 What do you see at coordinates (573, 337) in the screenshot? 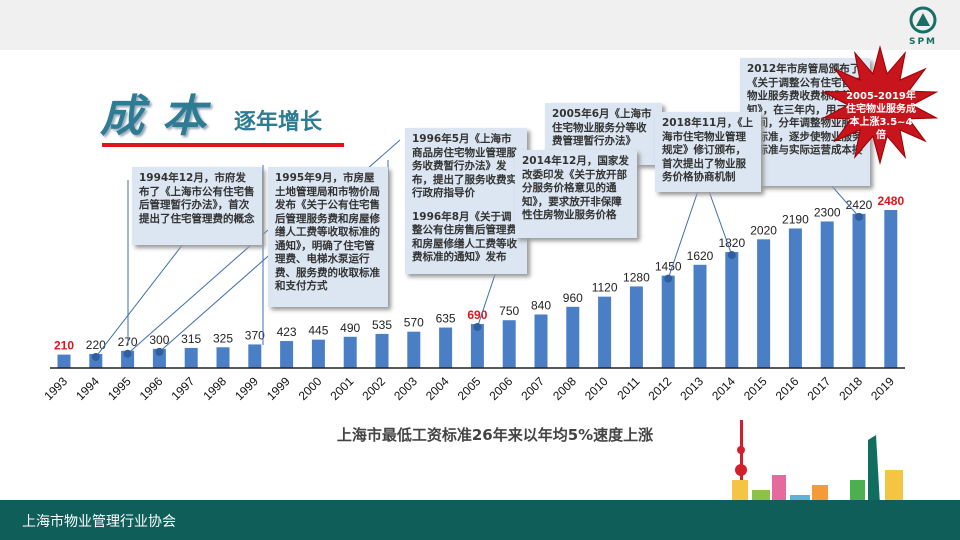
I see `bar-2008` at bounding box center [573, 337].